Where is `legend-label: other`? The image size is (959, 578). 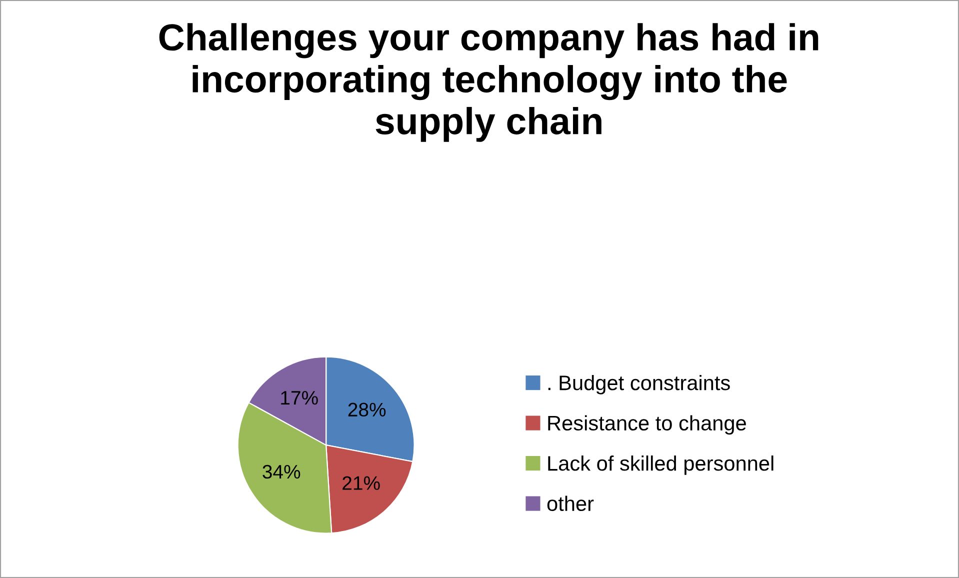
legend-label: other is located at coordinates (570, 504).